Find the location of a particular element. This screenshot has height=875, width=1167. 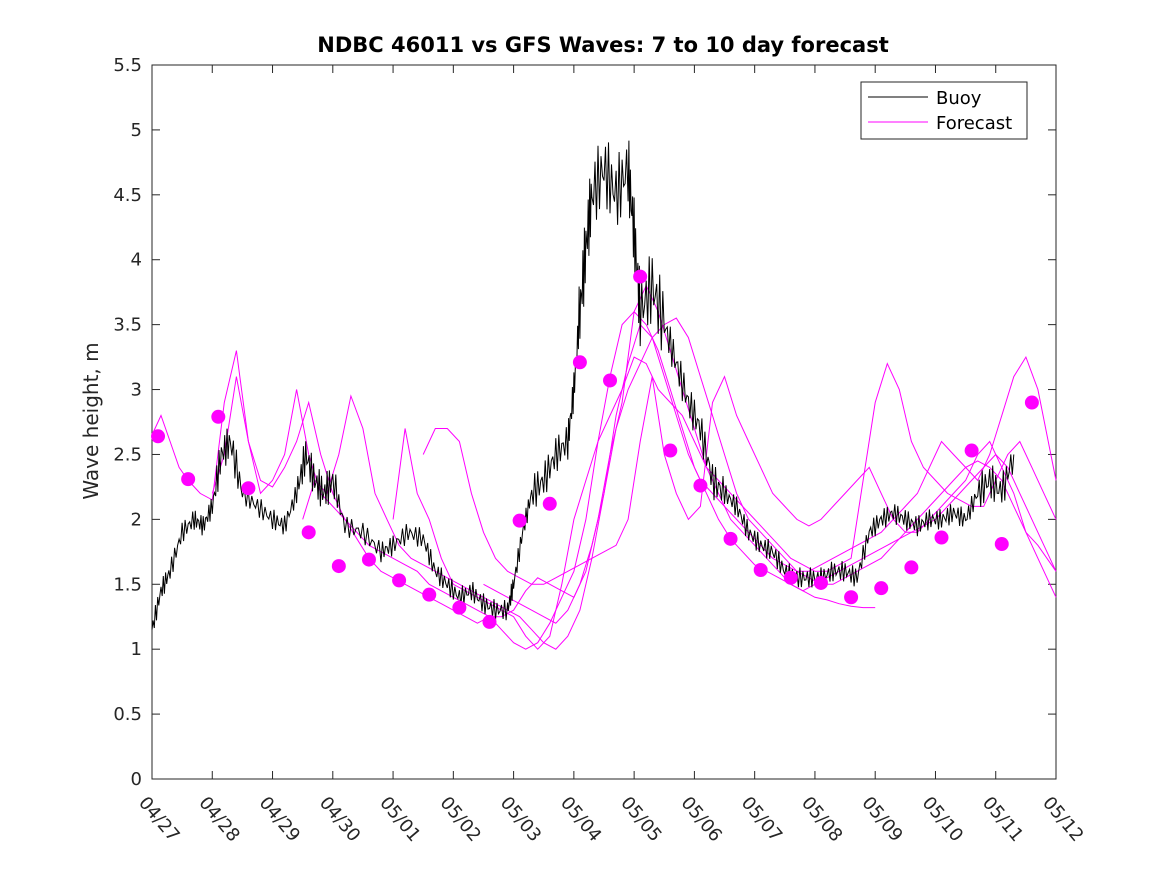

y-axis-title: Wave height, m is located at coordinates (91, 420).